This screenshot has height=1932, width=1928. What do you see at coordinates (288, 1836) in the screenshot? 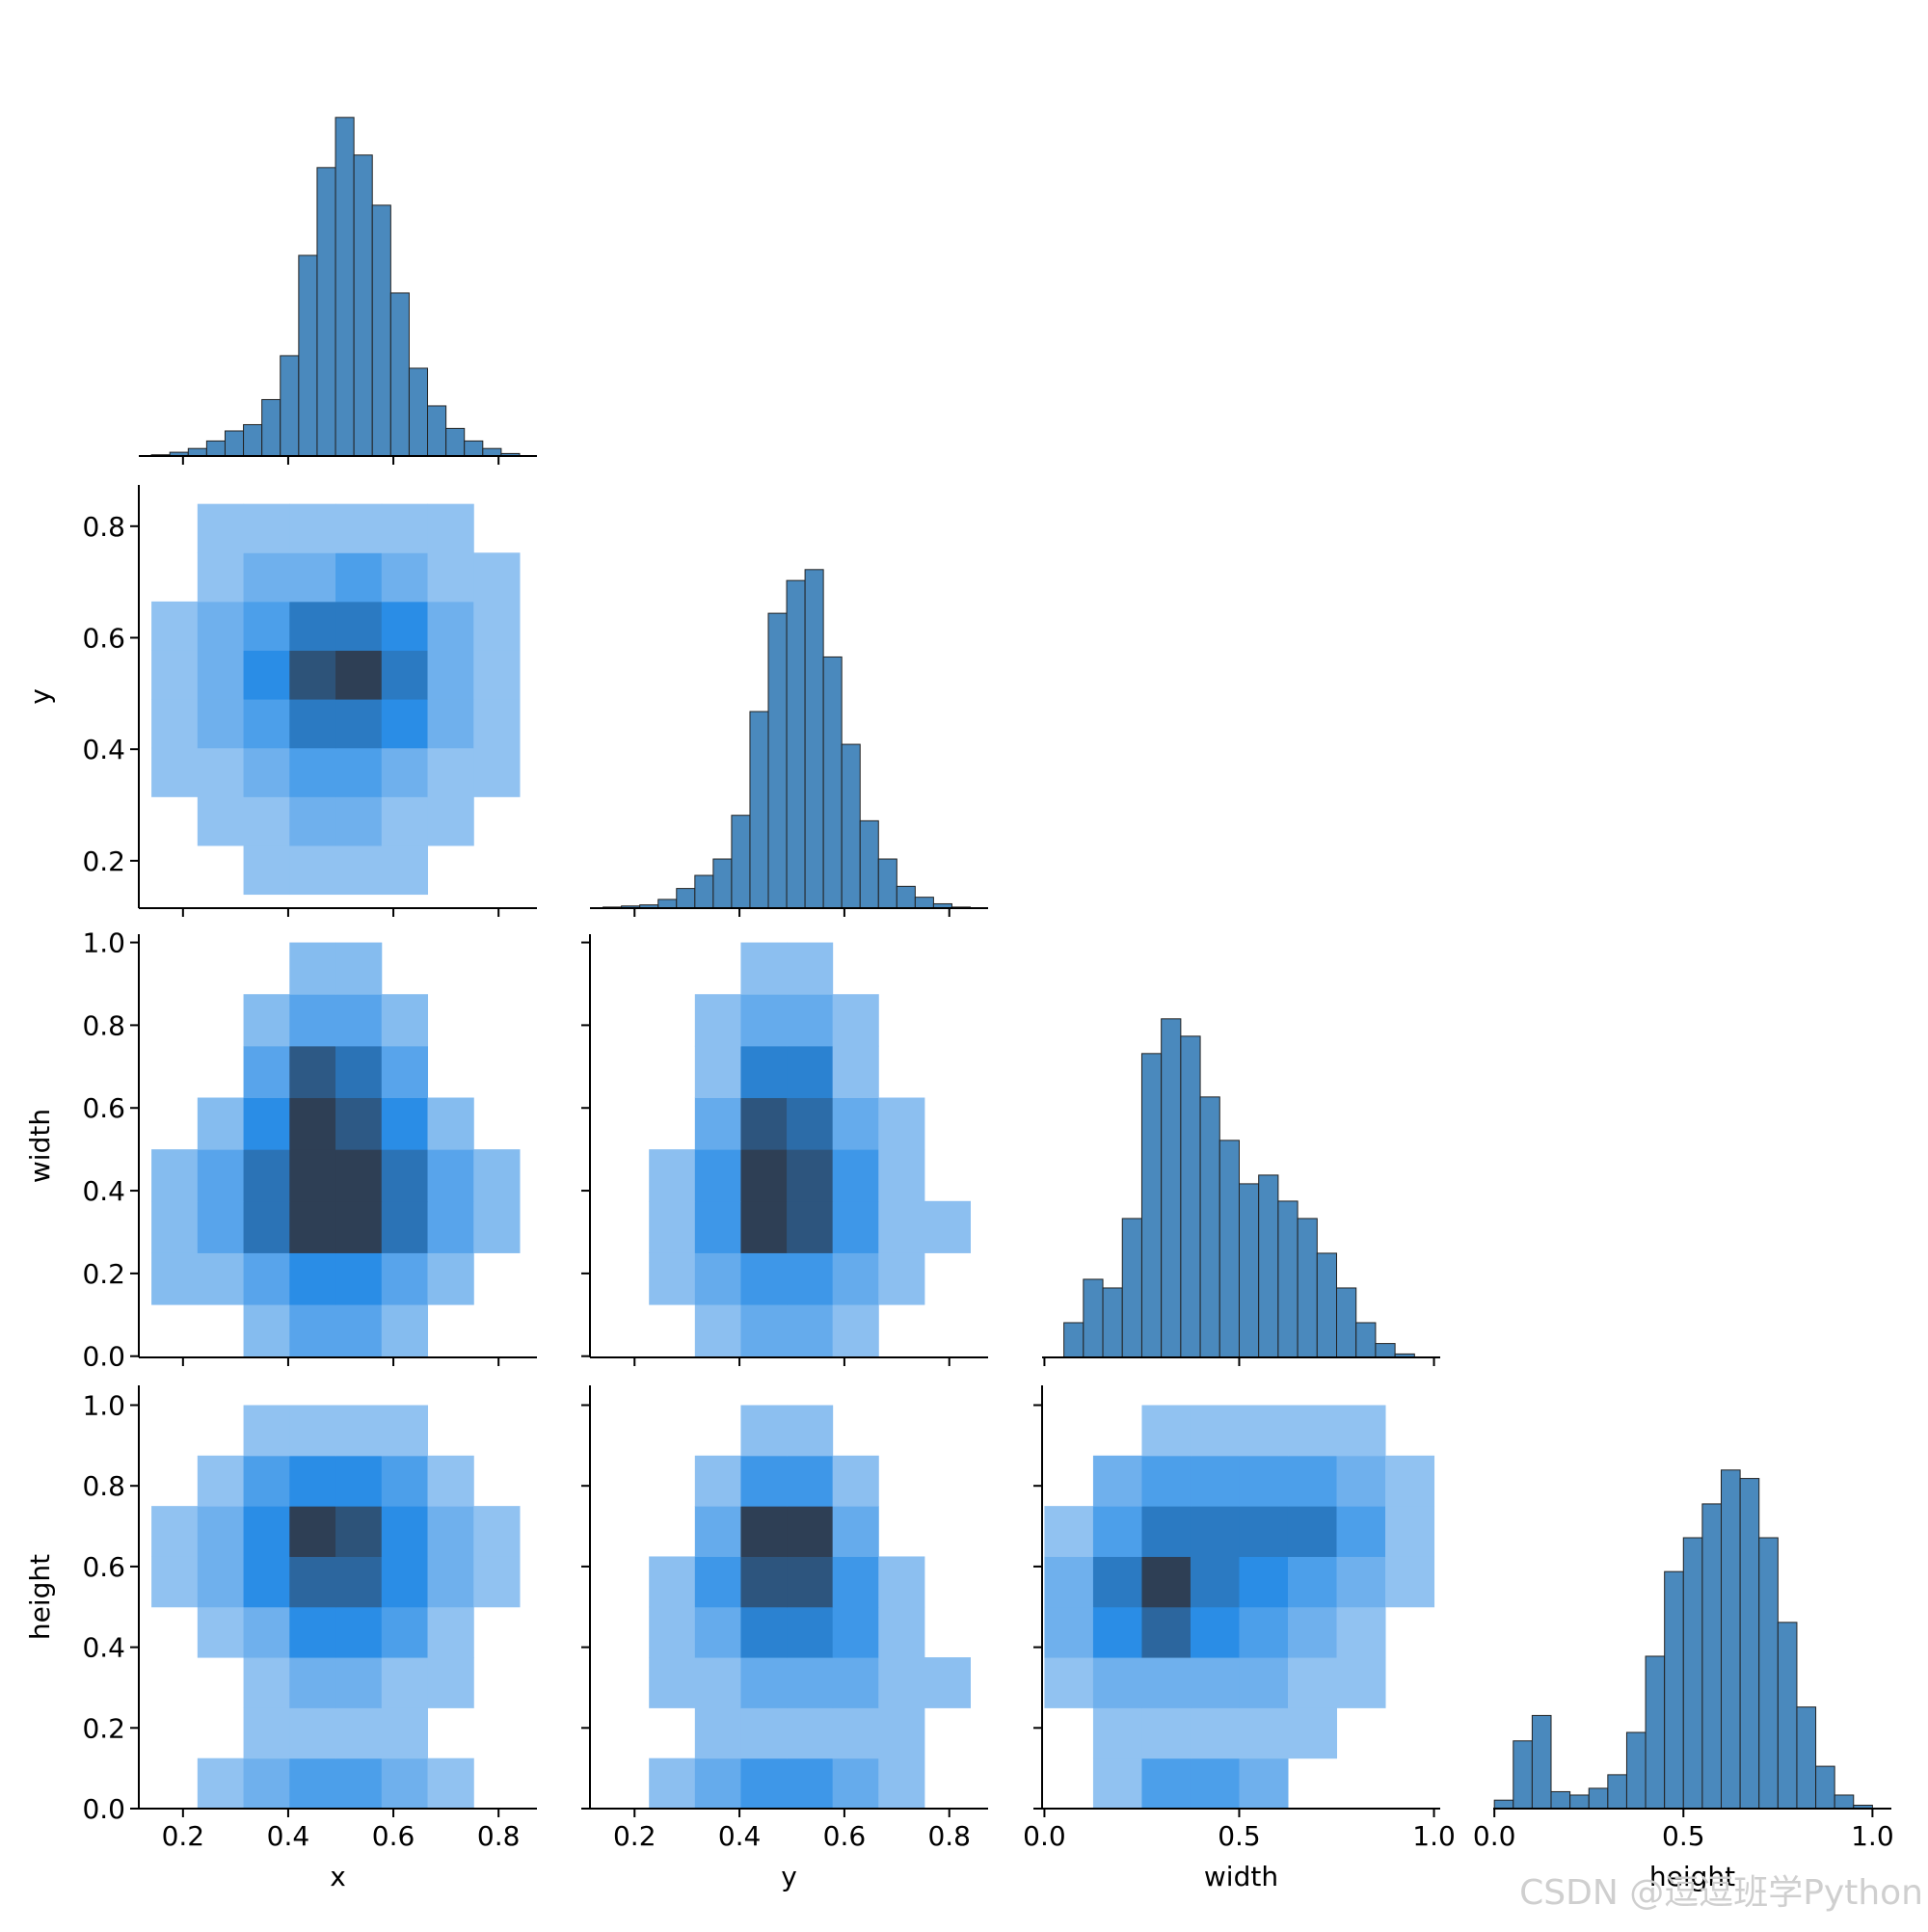
I see `x-tick-label: 0.4` at bounding box center [288, 1836].